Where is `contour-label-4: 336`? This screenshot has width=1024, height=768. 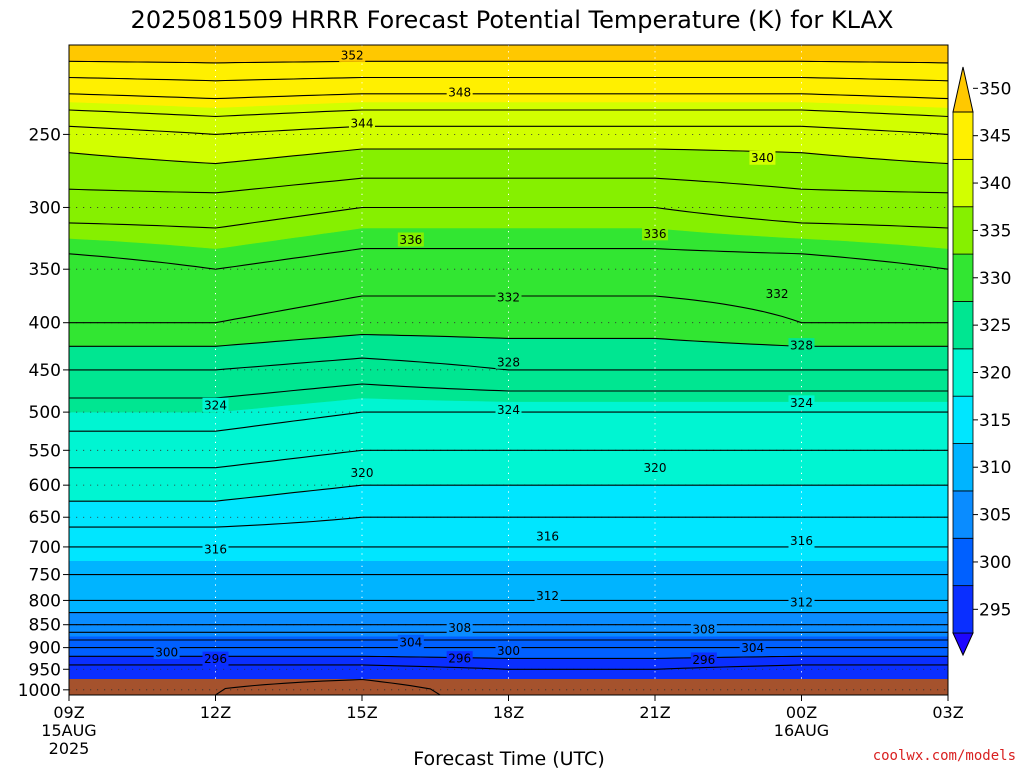 contour-label-4: 336 is located at coordinates (410, 239).